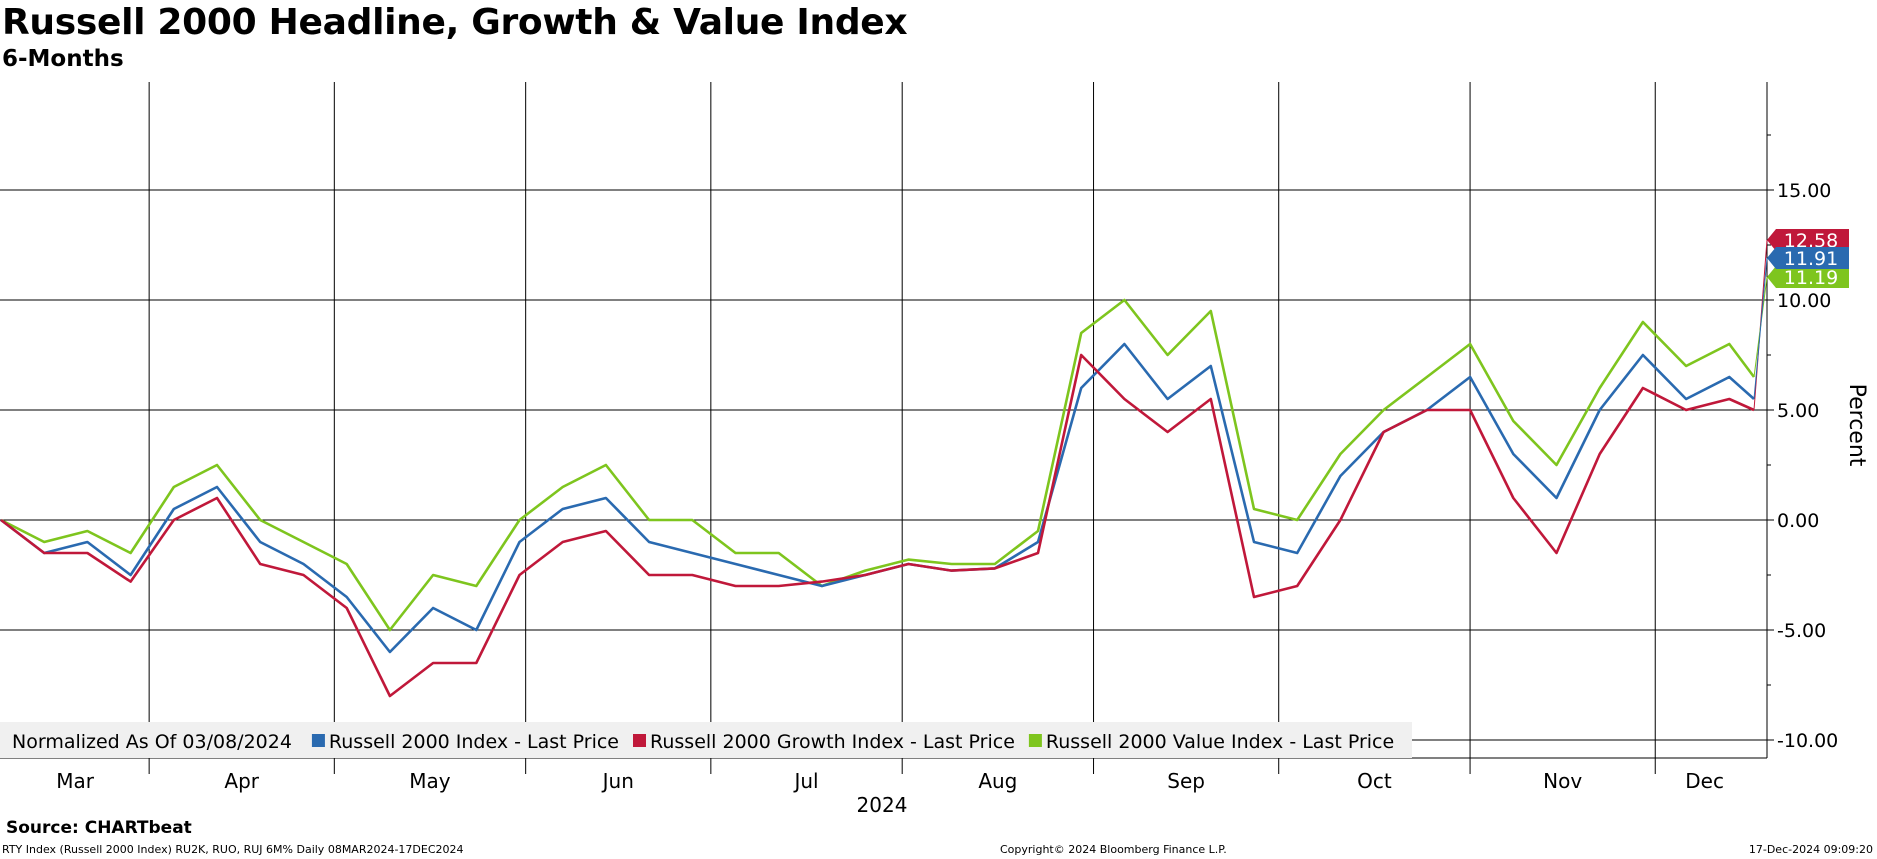  What do you see at coordinates (1811, 241) in the screenshot?
I see `last-value-label: 12.58` at bounding box center [1811, 241].